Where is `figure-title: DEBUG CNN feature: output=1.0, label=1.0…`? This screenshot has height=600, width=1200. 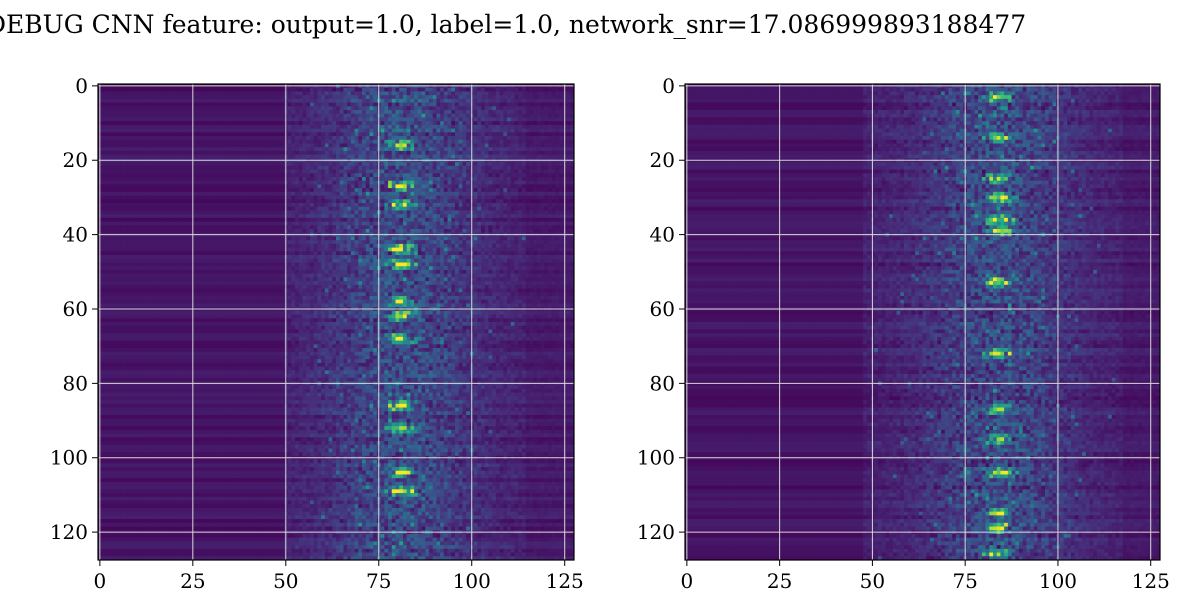 figure-title: DEBUG CNN feature: output=1.0, label=1.0… is located at coordinates (600, 24).